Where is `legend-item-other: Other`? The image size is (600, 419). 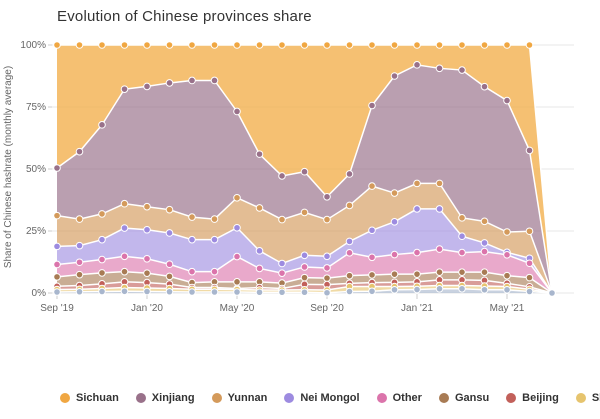 legend-item-other: Other is located at coordinates (399, 398).